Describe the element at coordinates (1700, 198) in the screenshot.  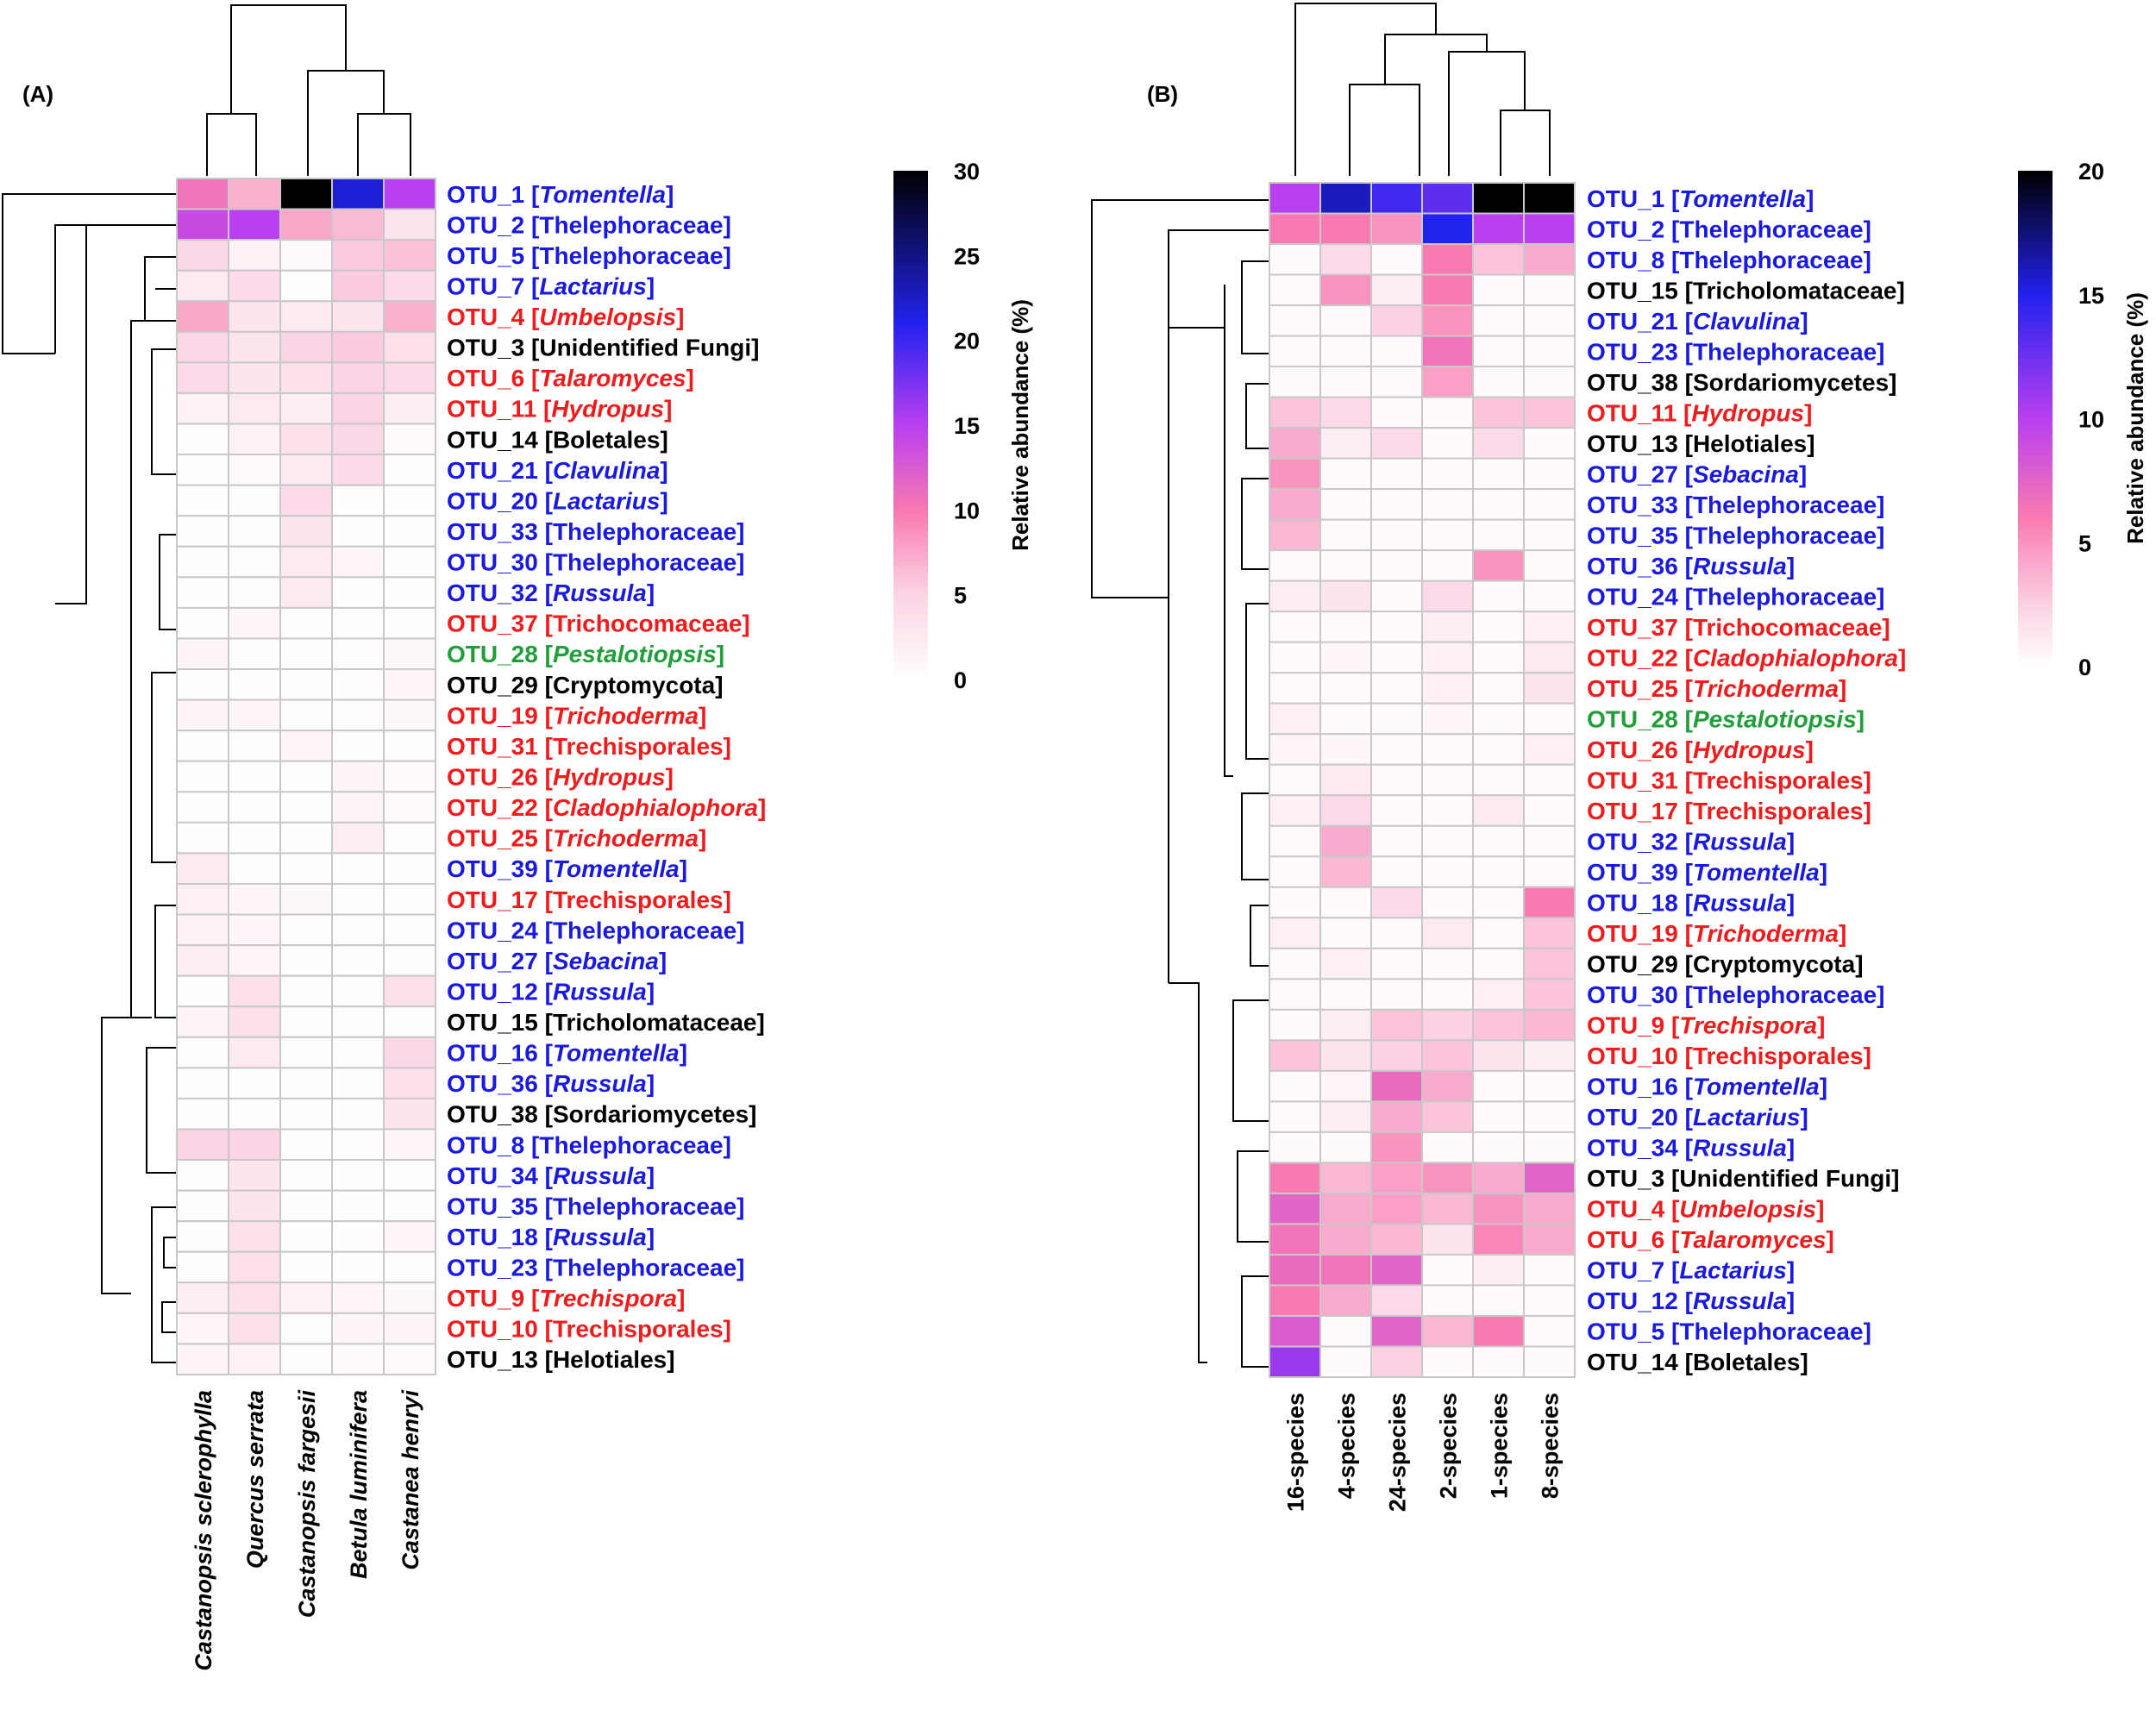
I see `row-label: OTU_1 [Tomentella]` at that location.